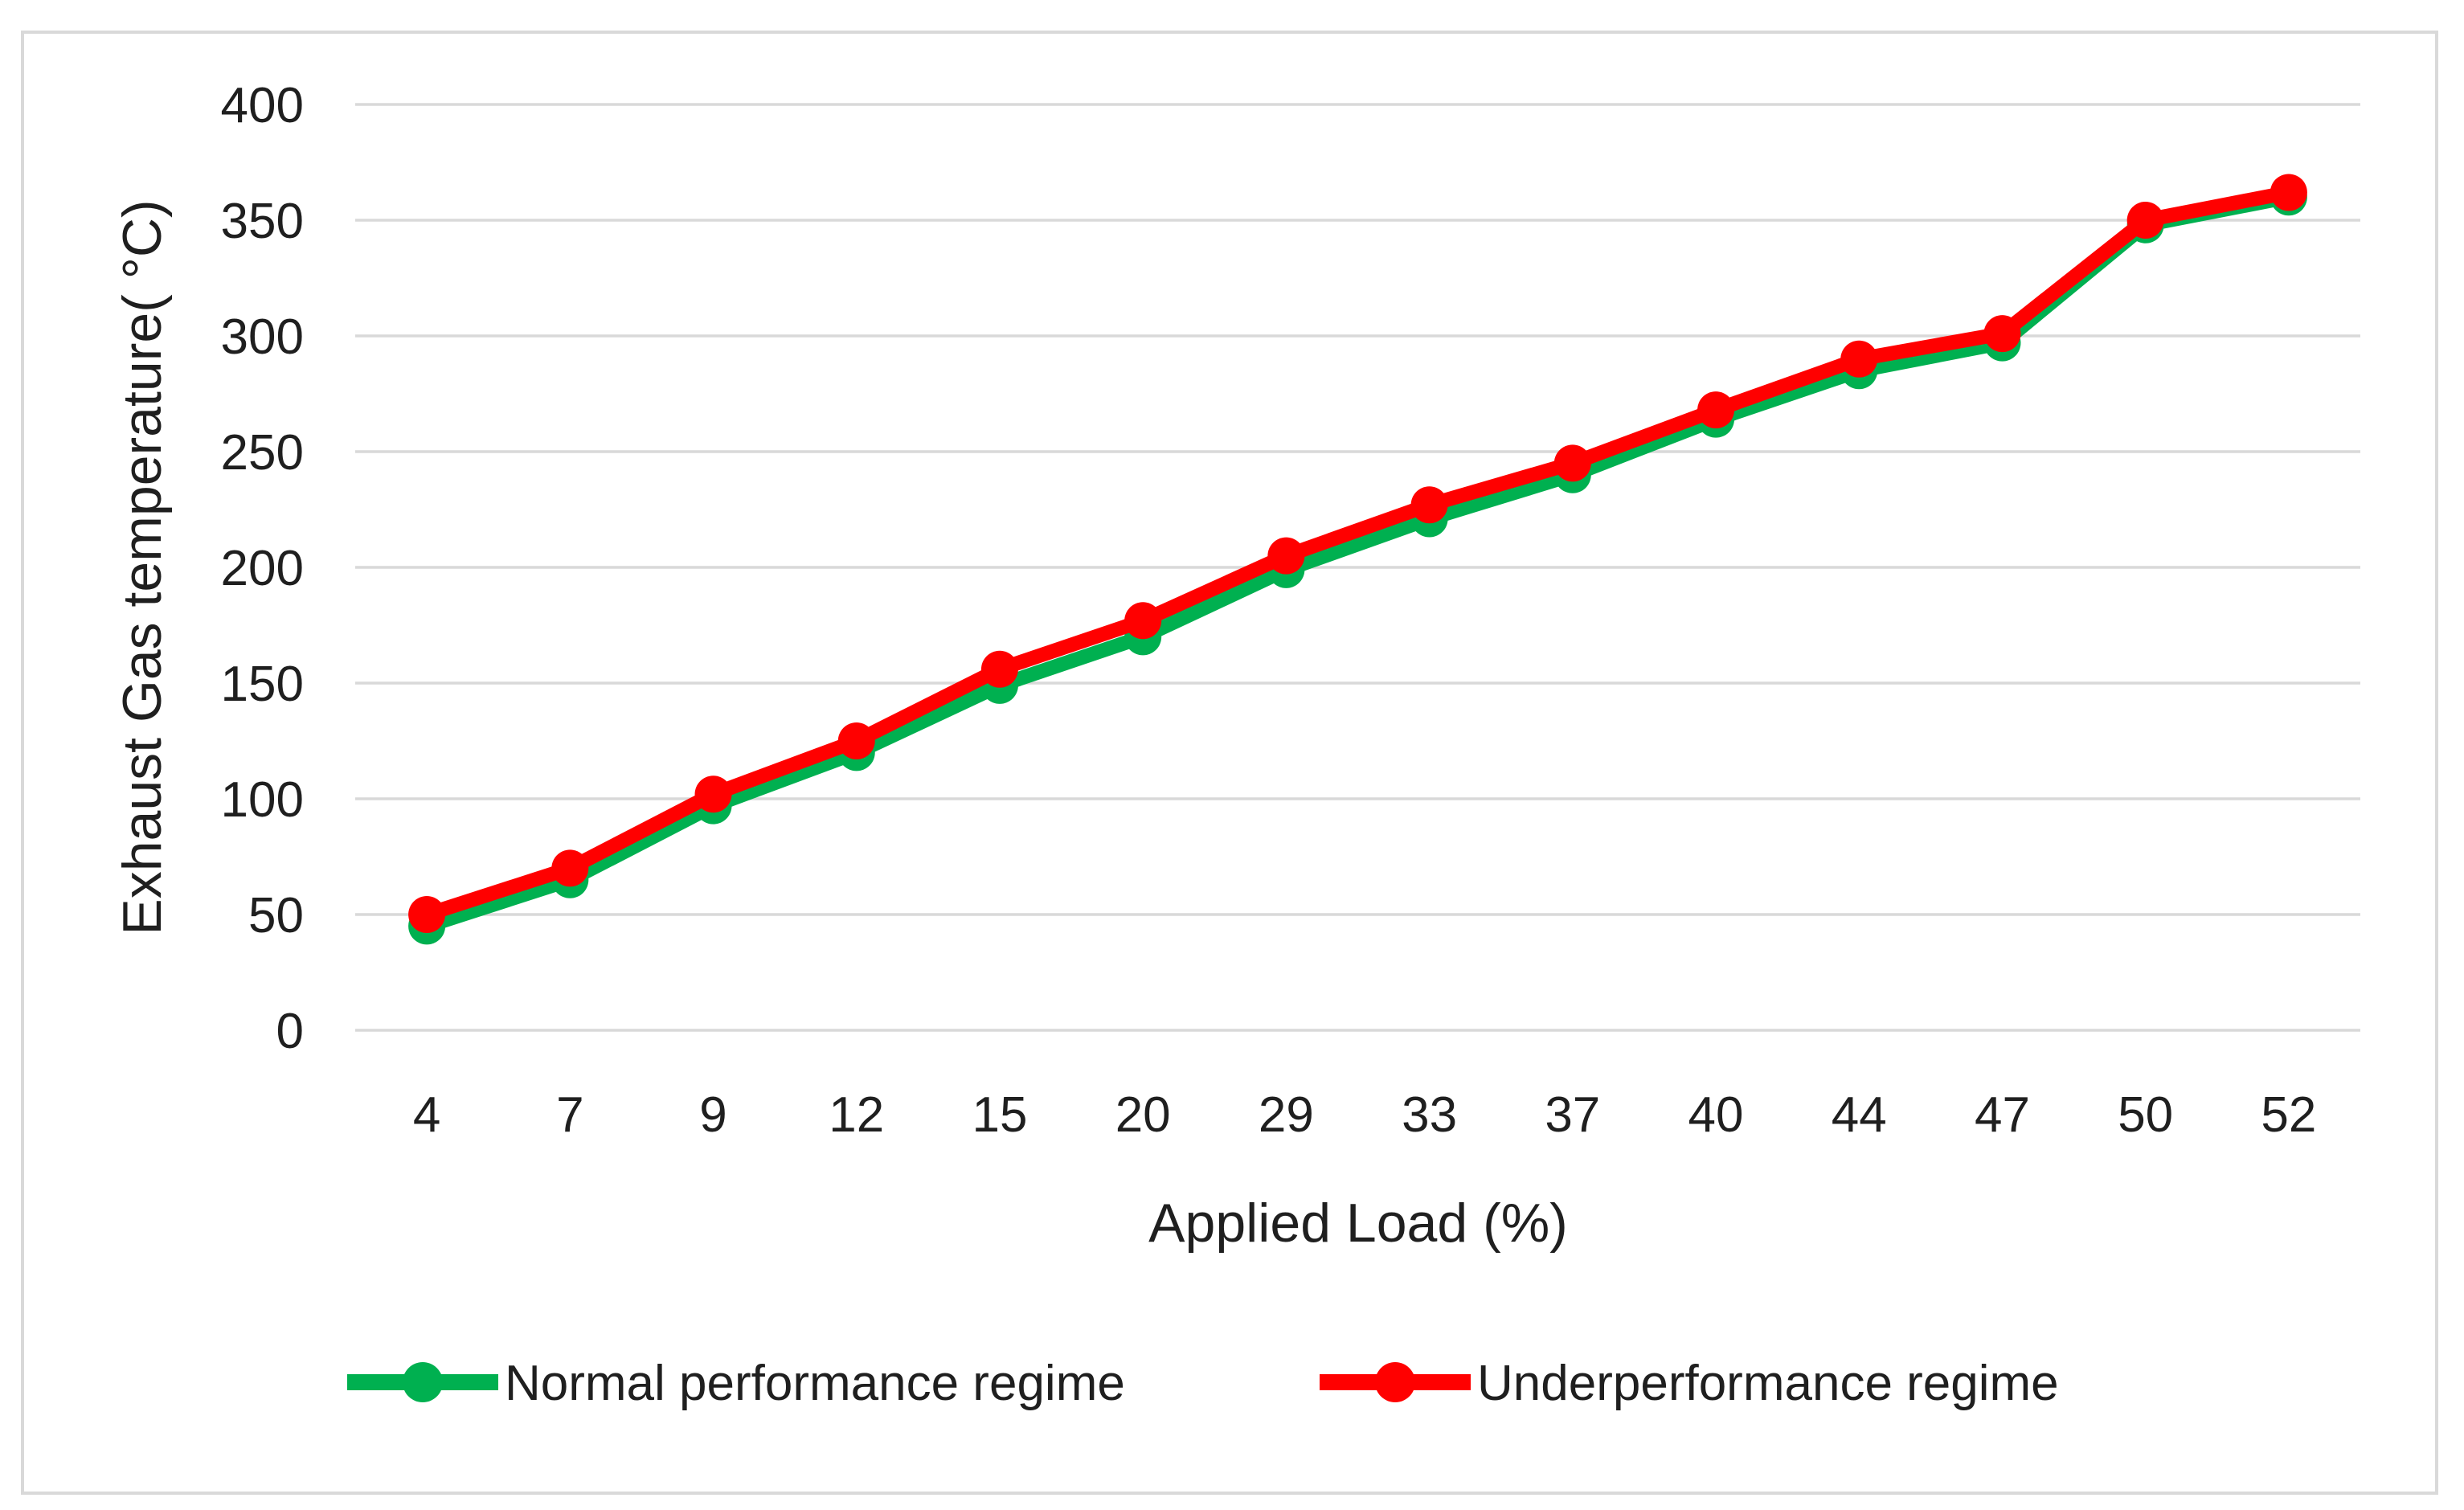  What do you see at coordinates (1358, 1223) in the screenshot?
I see `x-axis-title: Applied Load (%)` at bounding box center [1358, 1223].